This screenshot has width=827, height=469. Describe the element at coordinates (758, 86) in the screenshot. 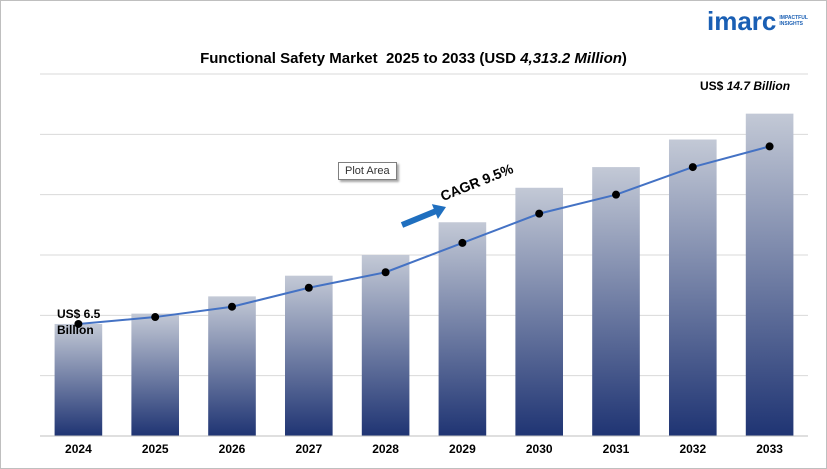

I see `end-value: 14.7 Billion` at that location.